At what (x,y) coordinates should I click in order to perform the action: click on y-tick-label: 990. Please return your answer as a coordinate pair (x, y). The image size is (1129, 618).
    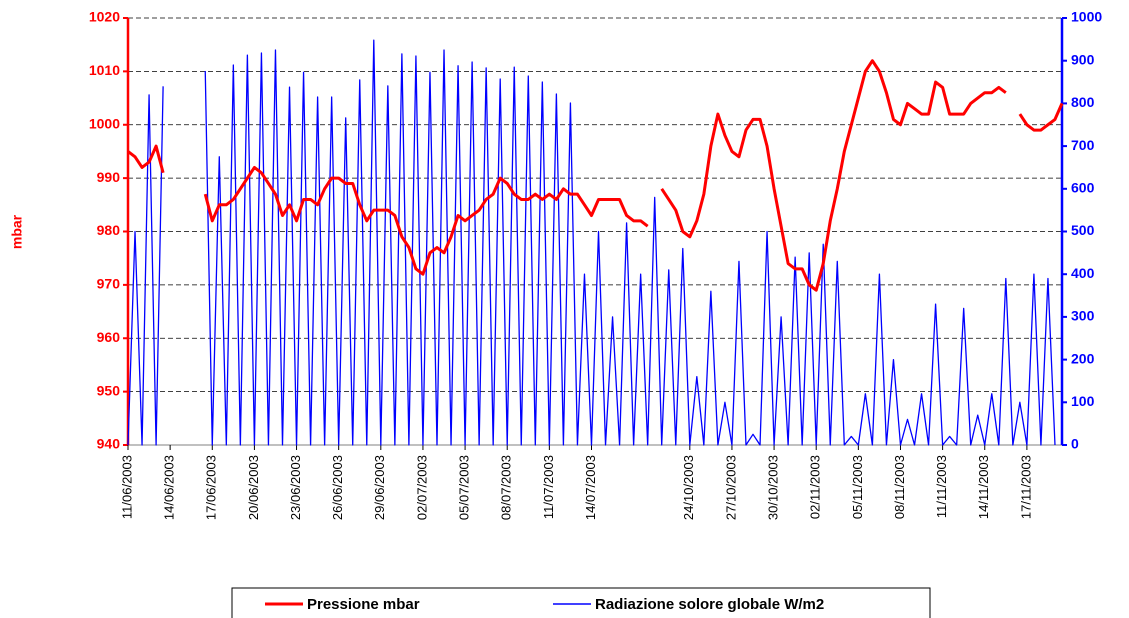
    Looking at the image, I should click on (109, 177).